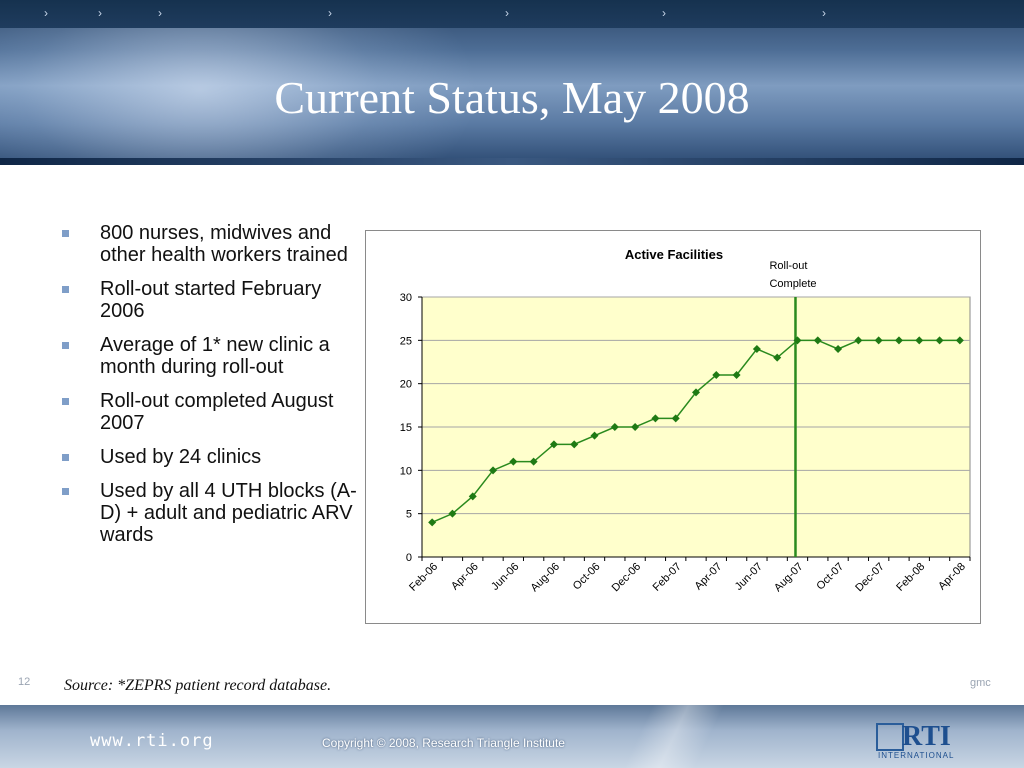 The width and height of the screenshot is (1024, 768). Describe the element at coordinates (409, 558) in the screenshot. I see `y-tick-label: 0` at that location.